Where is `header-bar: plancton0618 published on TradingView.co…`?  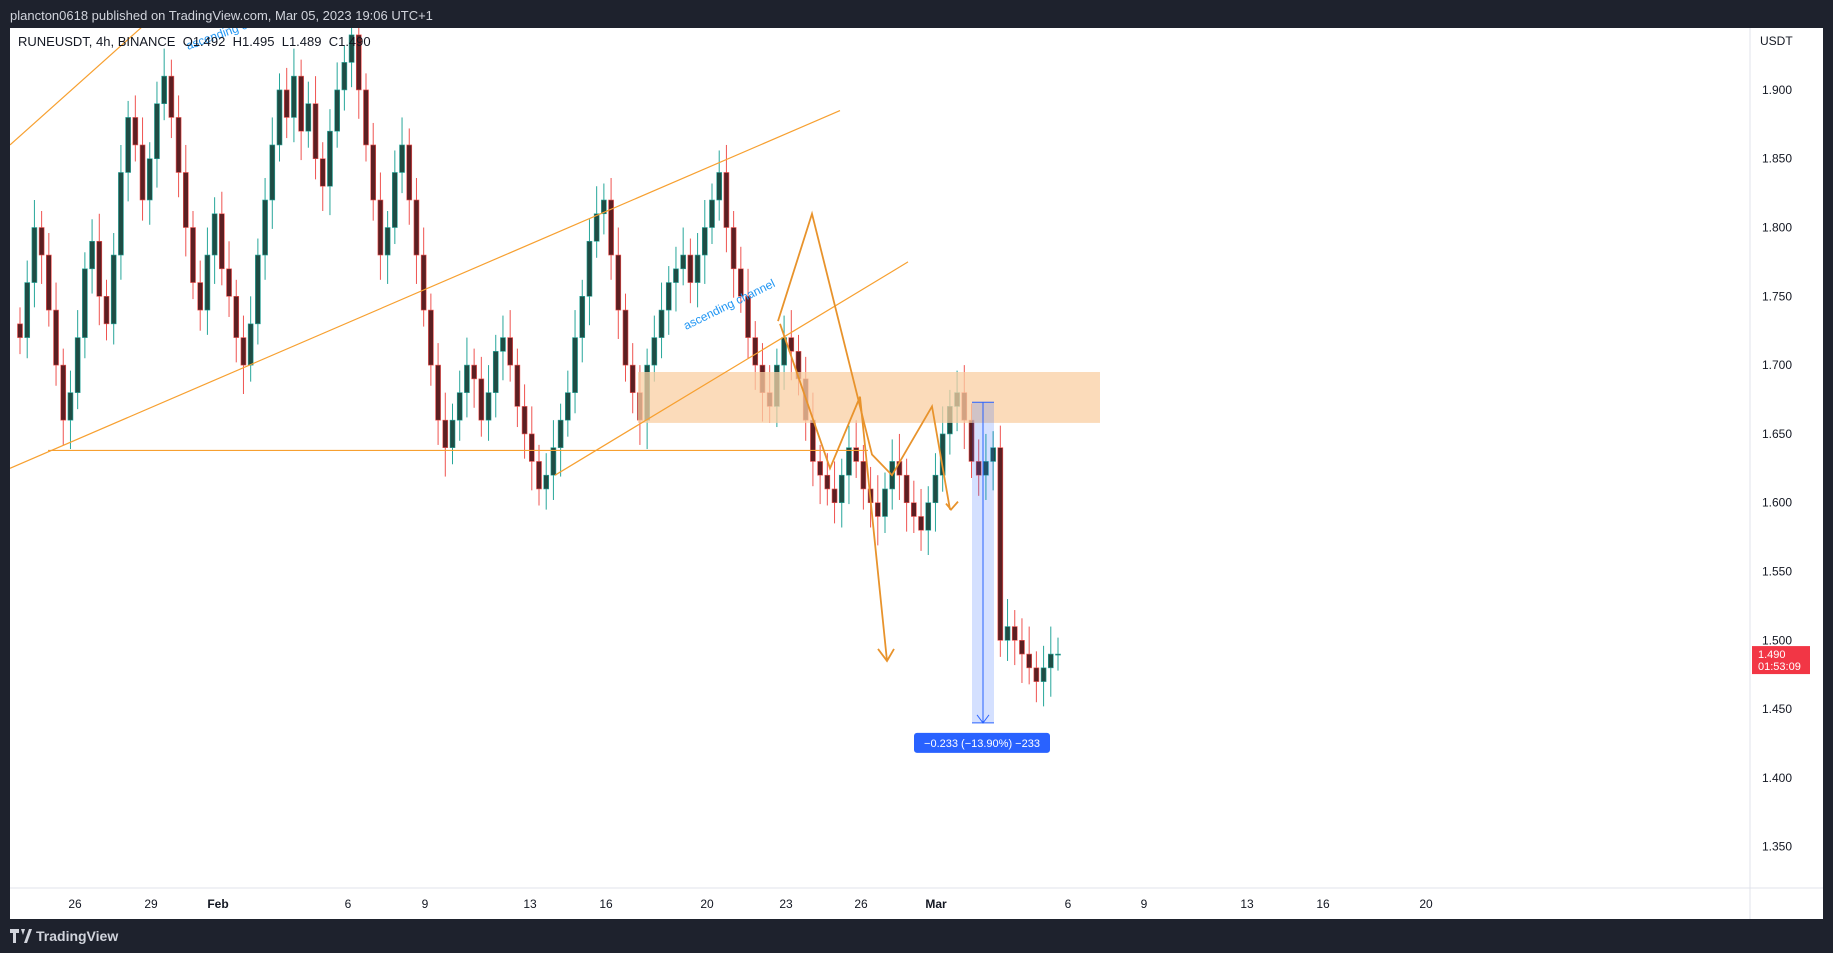
header-bar: plancton0618 published on TradingView.co… is located at coordinates (916, 14).